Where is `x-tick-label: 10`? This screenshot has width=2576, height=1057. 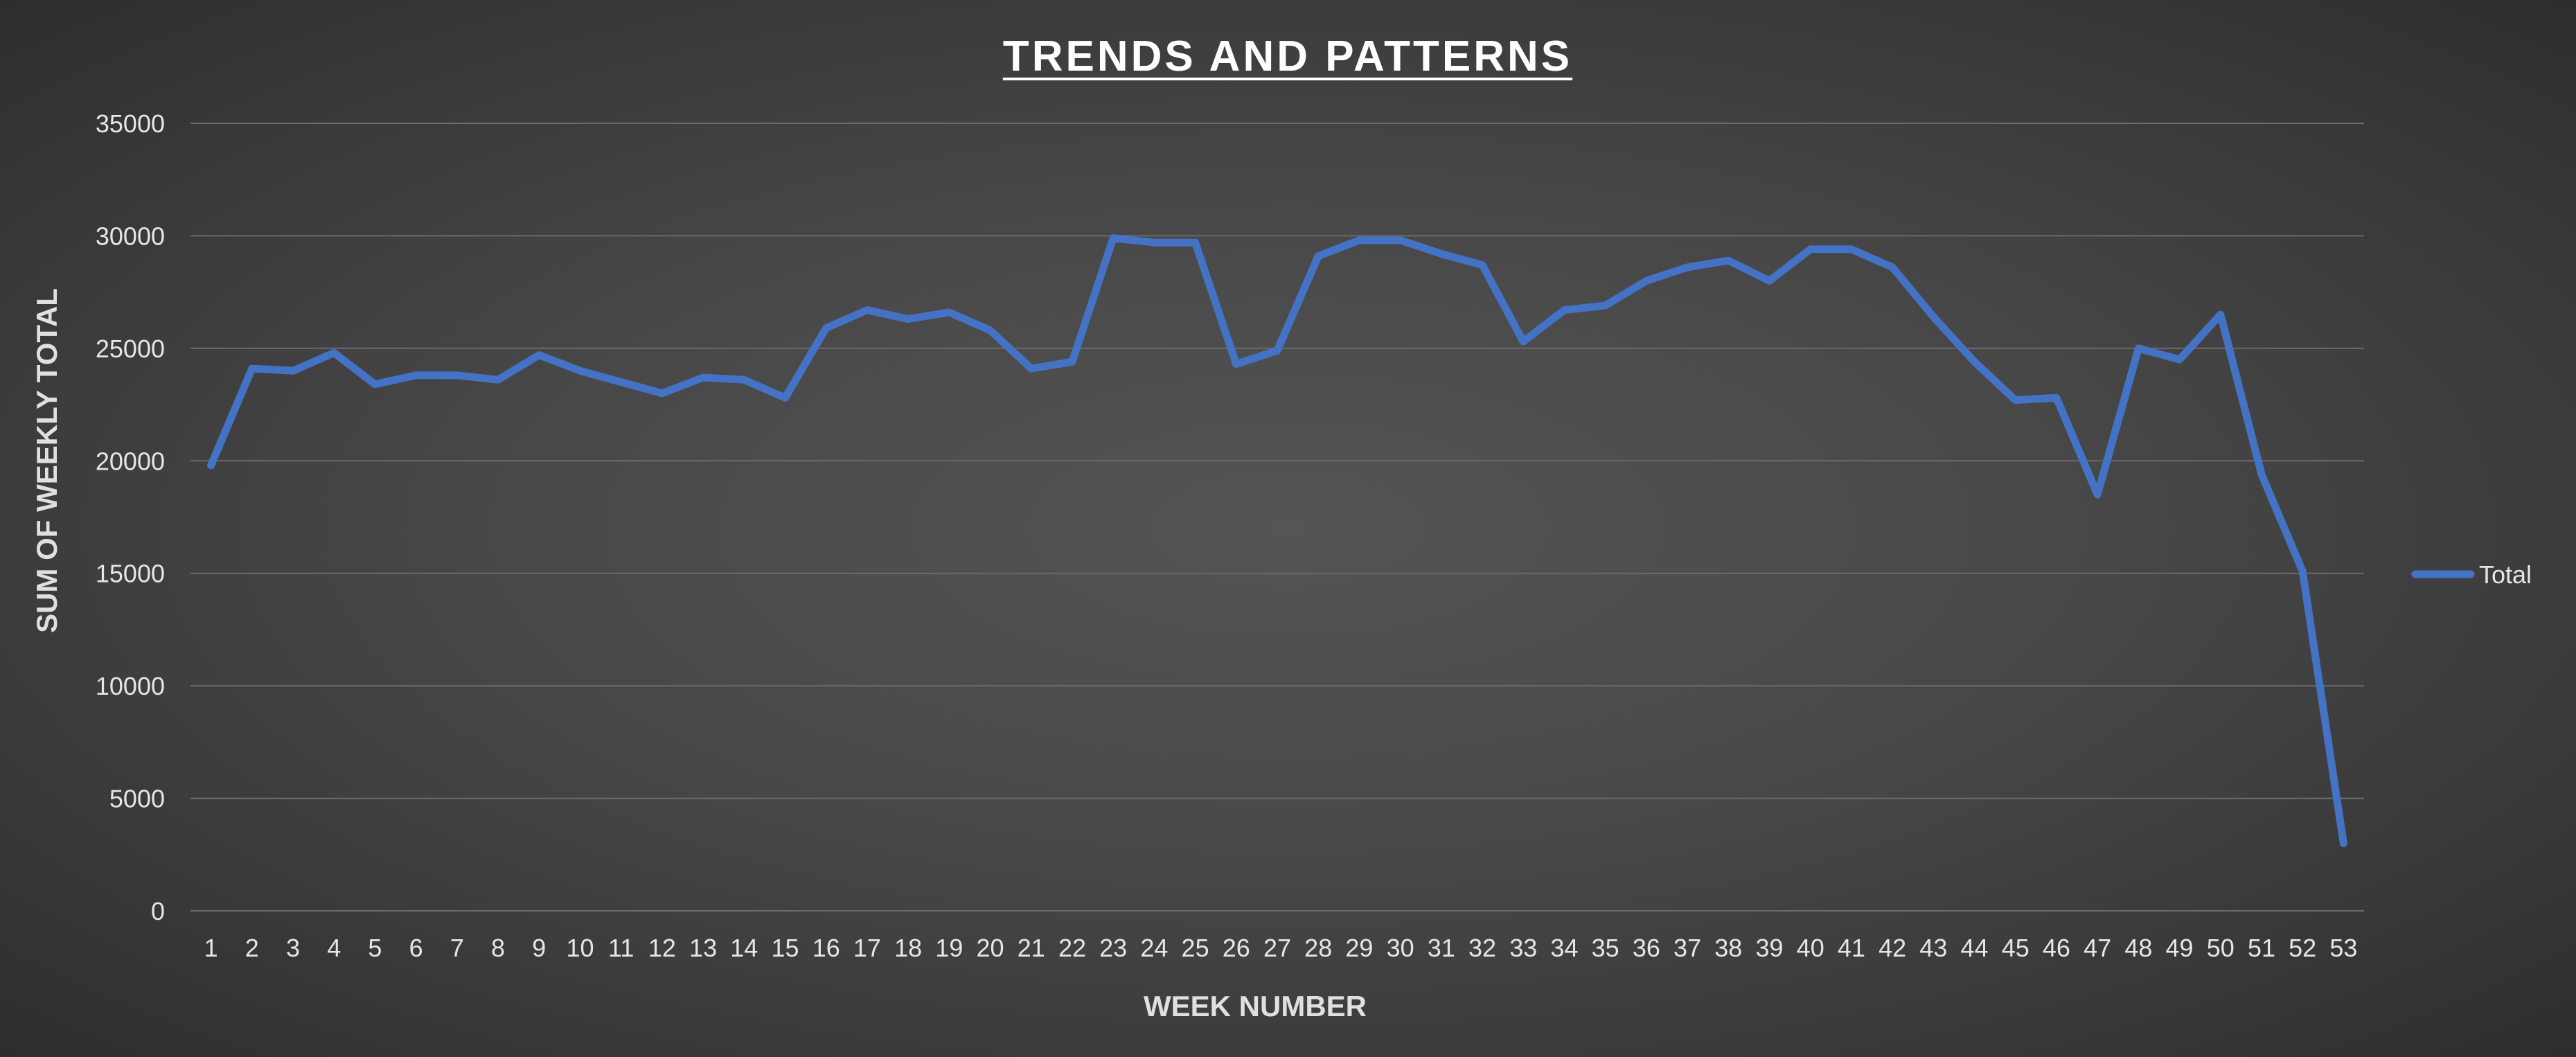 x-tick-label: 10 is located at coordinates (580, 948).